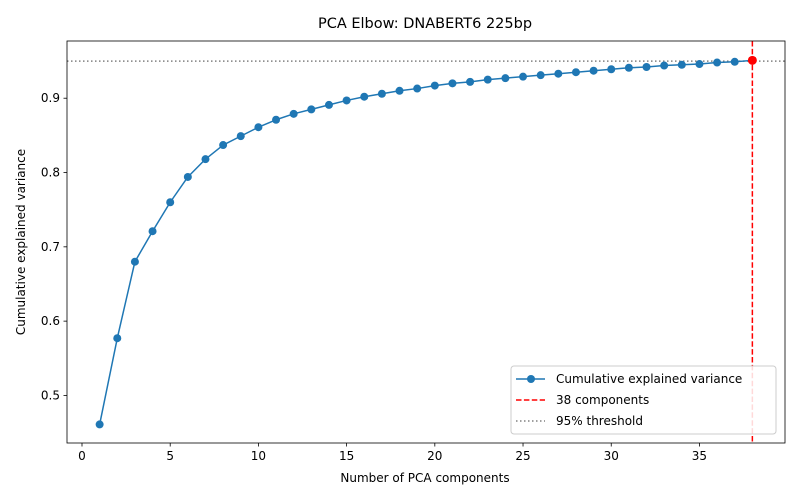  Describe the element at coordinates (50, 321) in the screenshot. I see `y-tick-label: 0.6` at that location.